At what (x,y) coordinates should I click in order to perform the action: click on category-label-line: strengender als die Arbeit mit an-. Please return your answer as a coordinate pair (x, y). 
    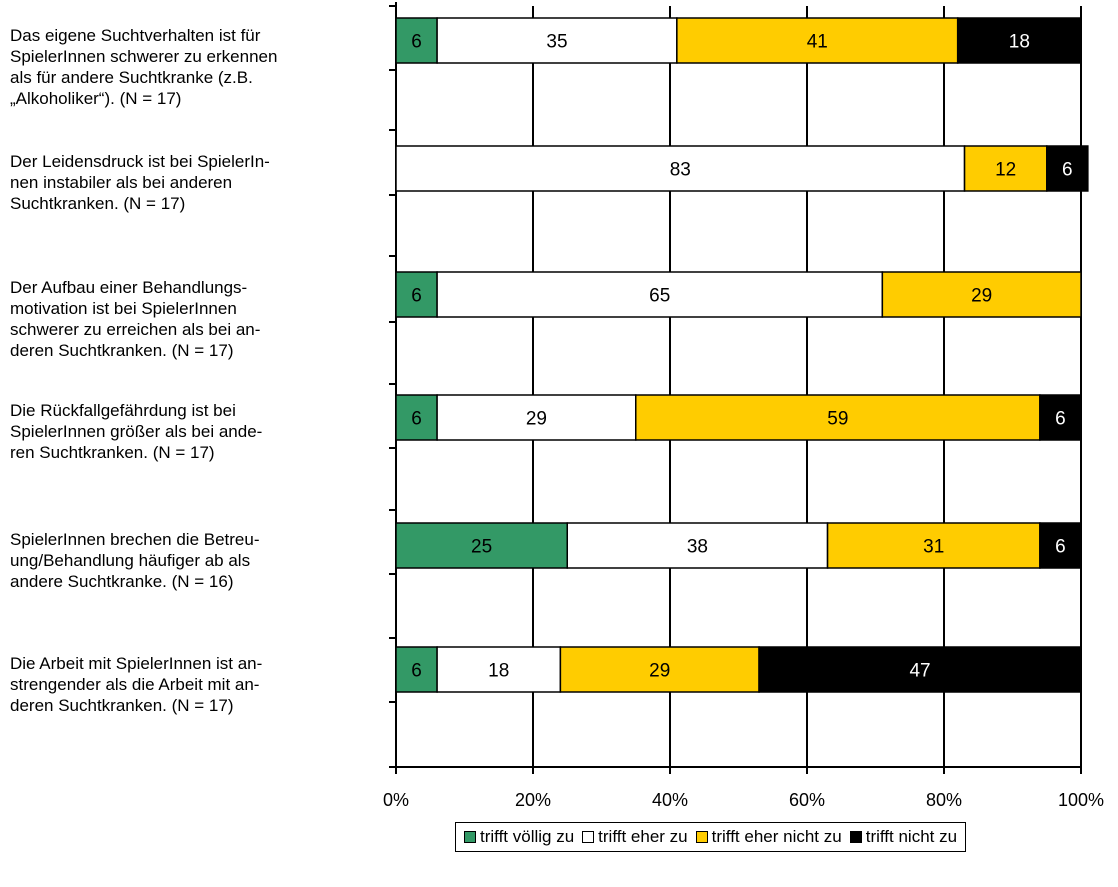
    Looking at the image, I should click on (135, 684).